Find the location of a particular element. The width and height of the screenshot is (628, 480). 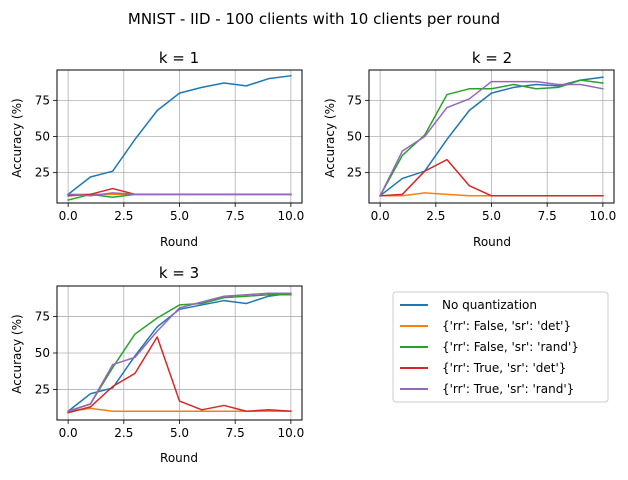

subplot-k1-plot-area: 0.0 2.5 5.0 7.5 10.0 25 50 75 is located at coordinates (170, 146).